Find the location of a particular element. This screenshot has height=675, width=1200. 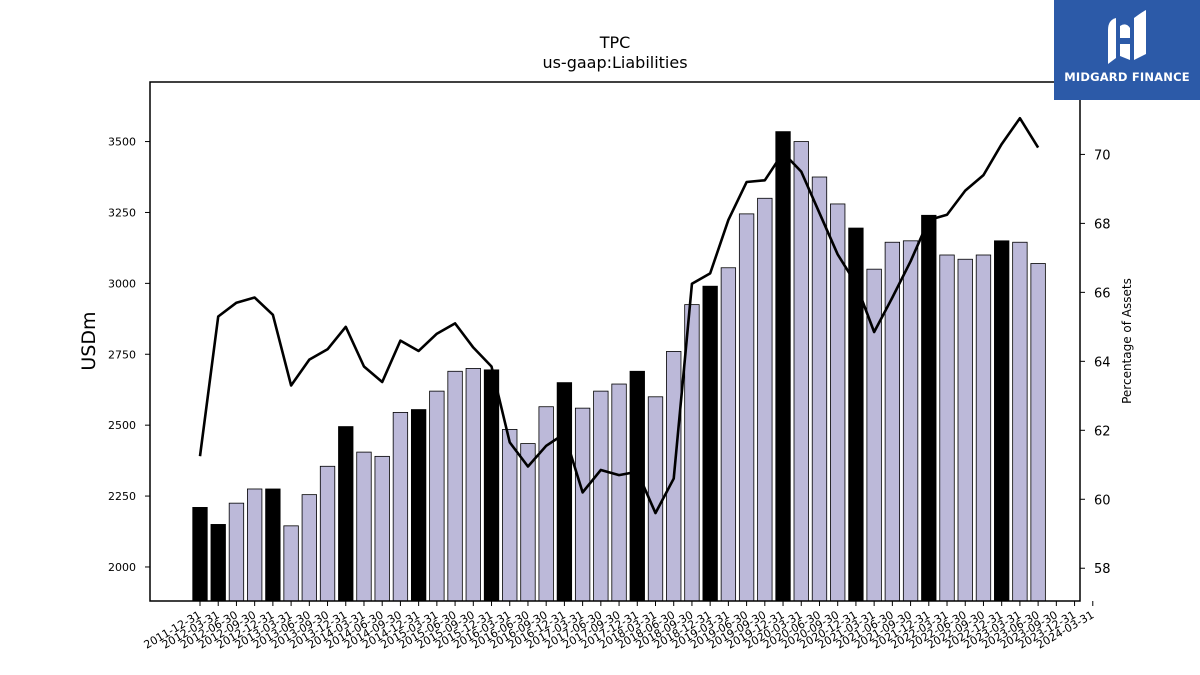

y-tick-label: 3250 is located at coordinates (122, 212).